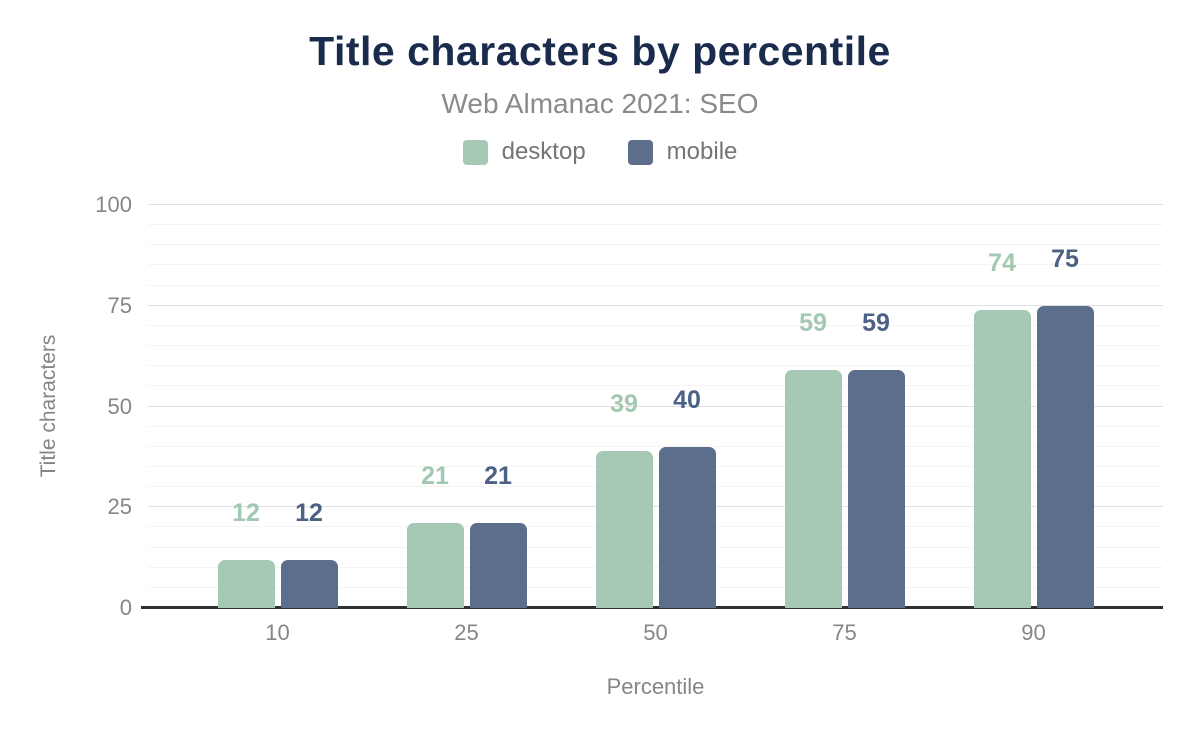 The height and width of the screenshot is (742, 1200). What do you see at coordinates (309, 554) in the screenshot?
I see `bar-mobile: 12` at bounding box center [309, 554].